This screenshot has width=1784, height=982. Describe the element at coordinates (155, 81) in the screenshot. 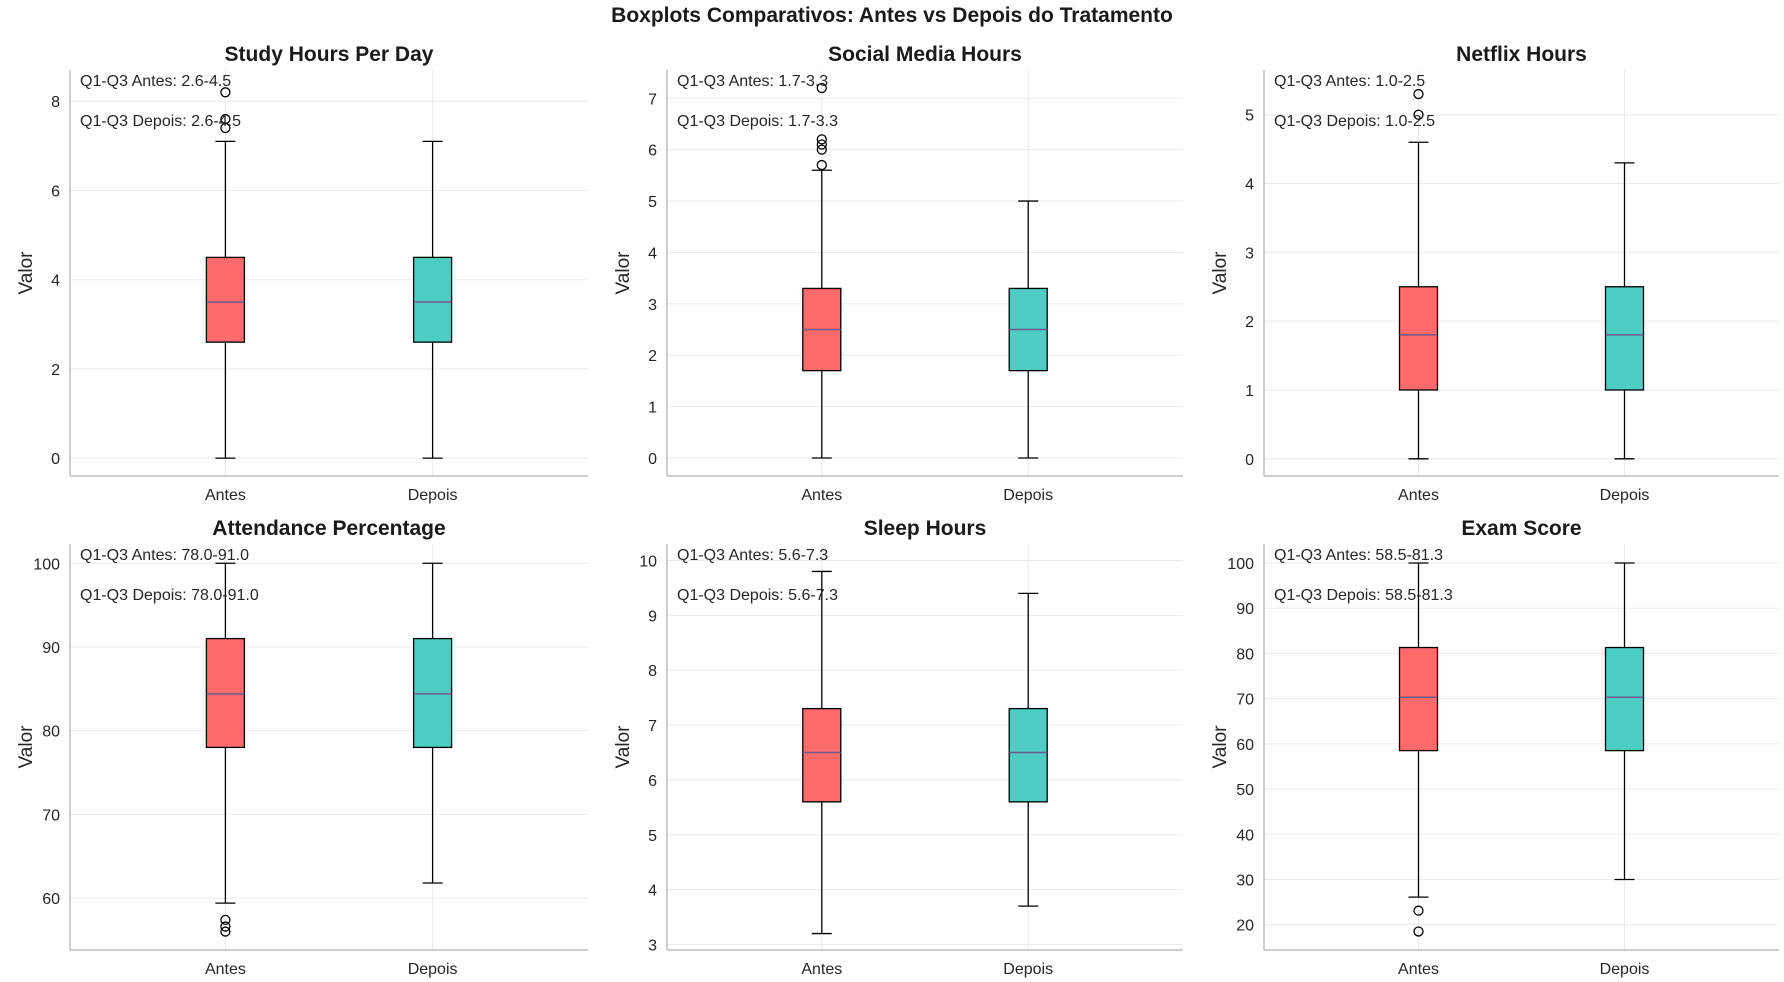

I see `q1-q3-annotation: Q1-Q3 Antes: 2.6-4.5` at that location.